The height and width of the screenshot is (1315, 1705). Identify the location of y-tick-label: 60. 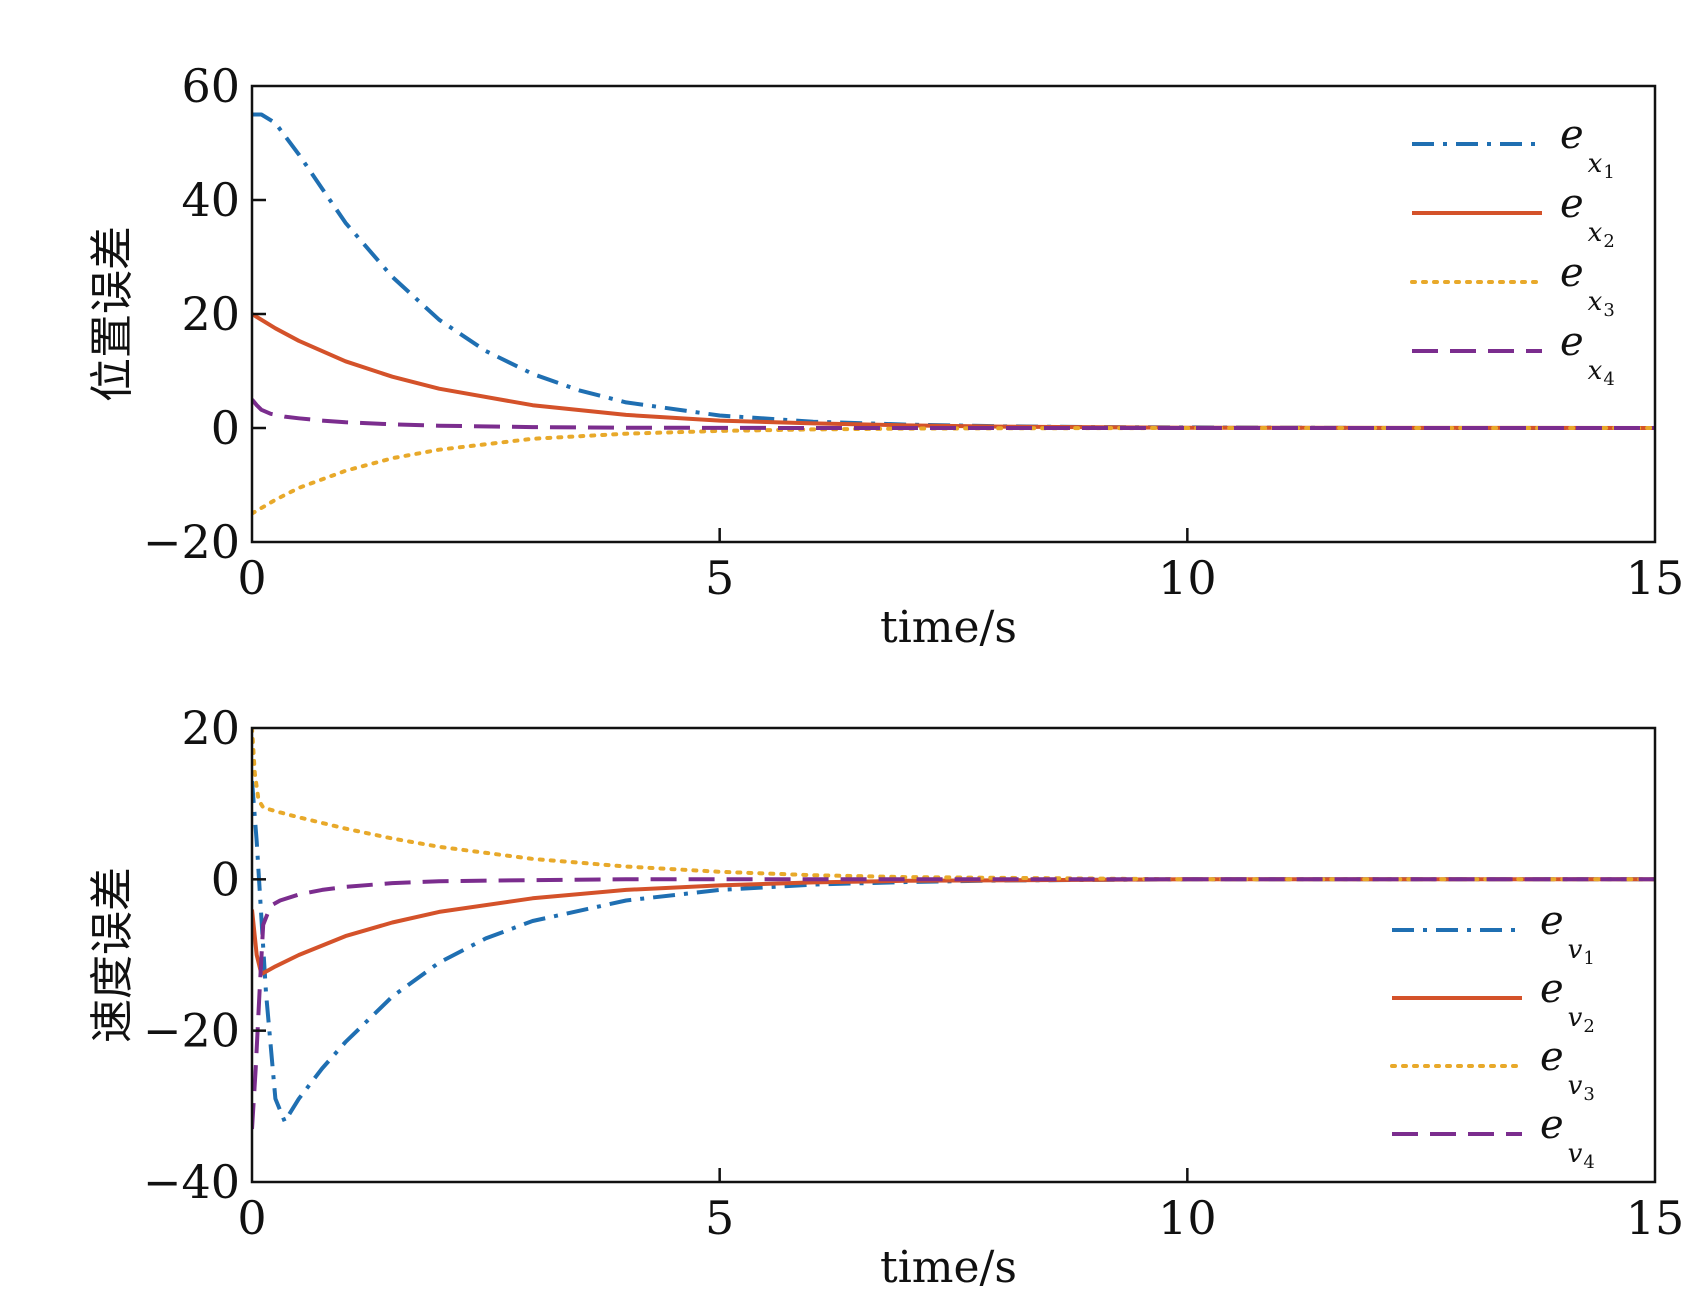
(210, 86).